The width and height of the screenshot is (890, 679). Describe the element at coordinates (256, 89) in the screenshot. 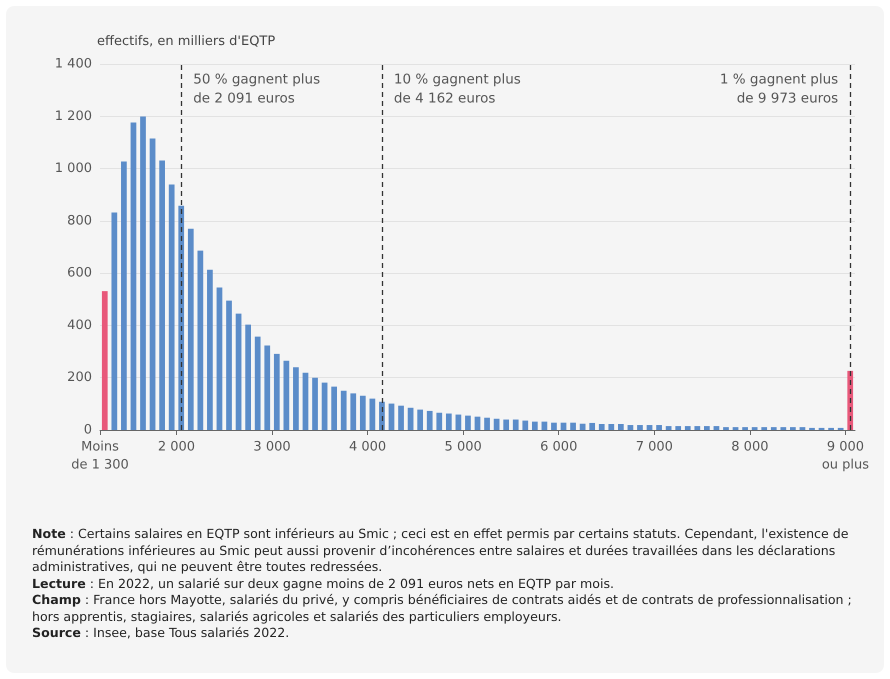

I see `ref-line-label: 50 % gagnent plus de 2 091 euros` at that location.